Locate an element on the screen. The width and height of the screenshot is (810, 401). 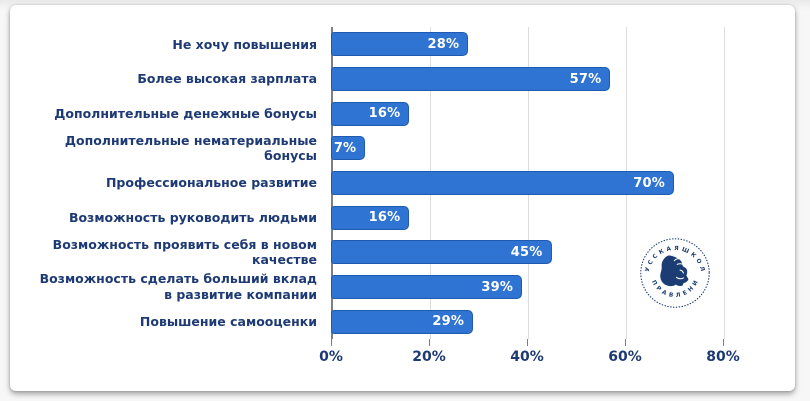
bar-row: Не хочу повышения 28% is located at coordinates (402, 44).